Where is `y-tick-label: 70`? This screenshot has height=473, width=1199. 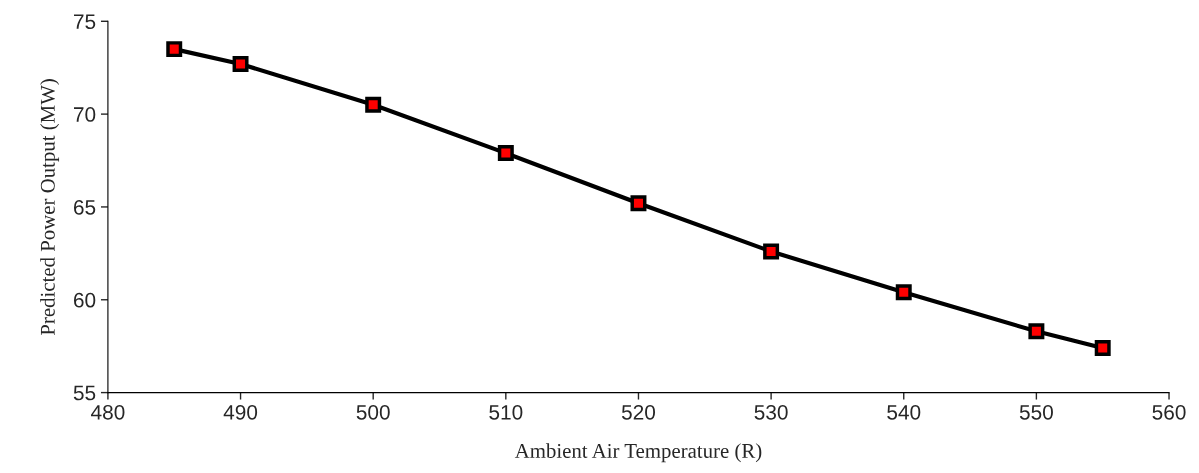 y-tick-label: 70 is located at coordinates (85, 114).